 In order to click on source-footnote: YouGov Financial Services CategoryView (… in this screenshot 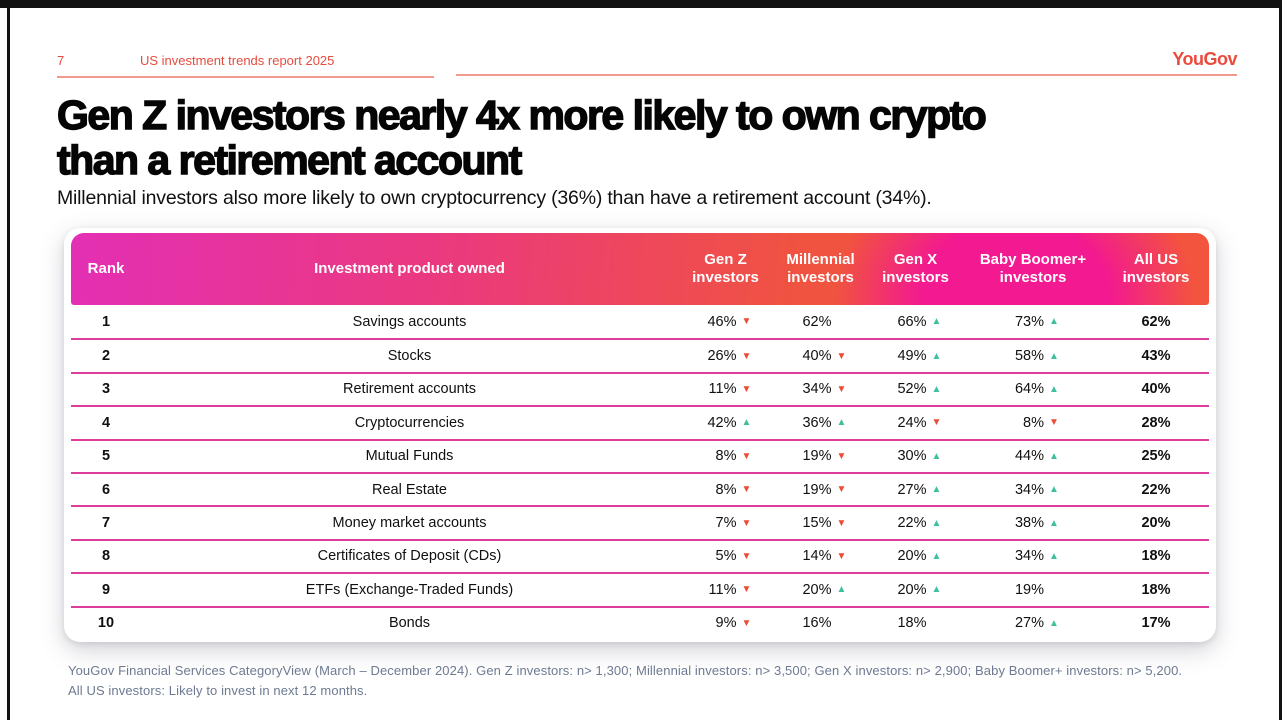, I will do `click(638, 681)`.